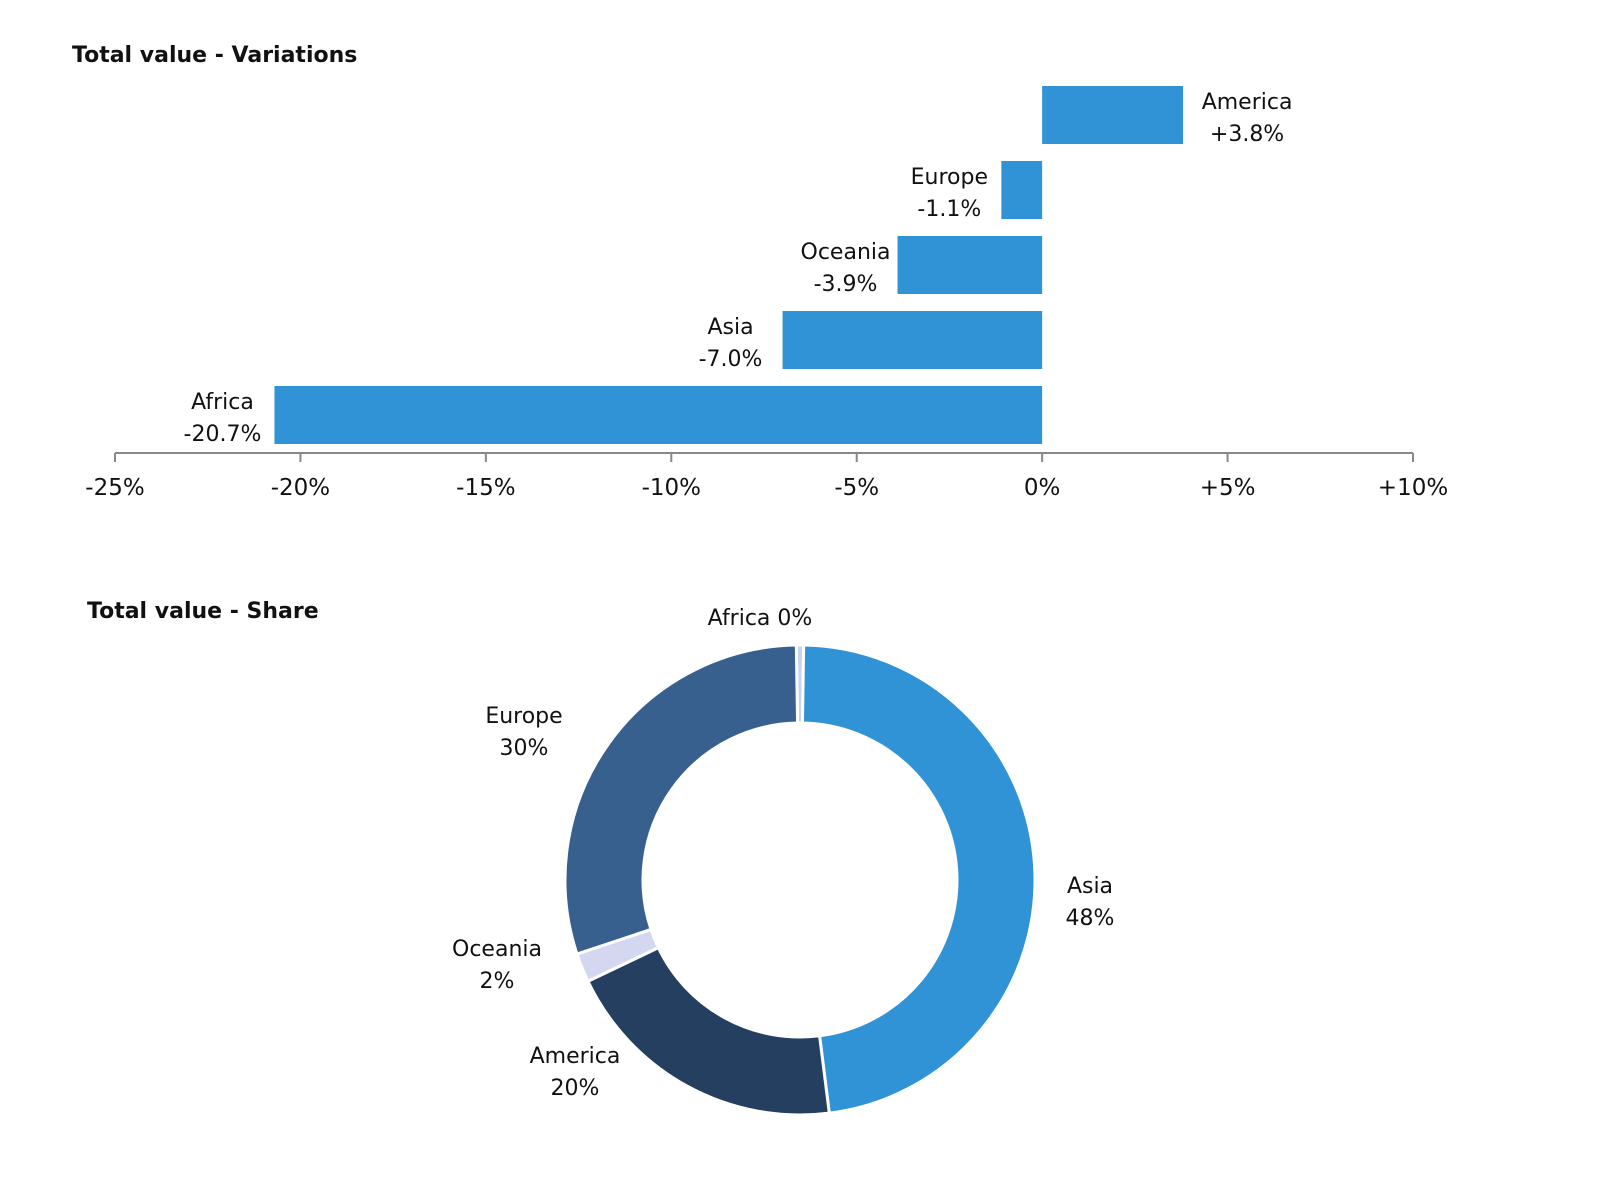  I want to click on bar-oceania, so click(970, 265).